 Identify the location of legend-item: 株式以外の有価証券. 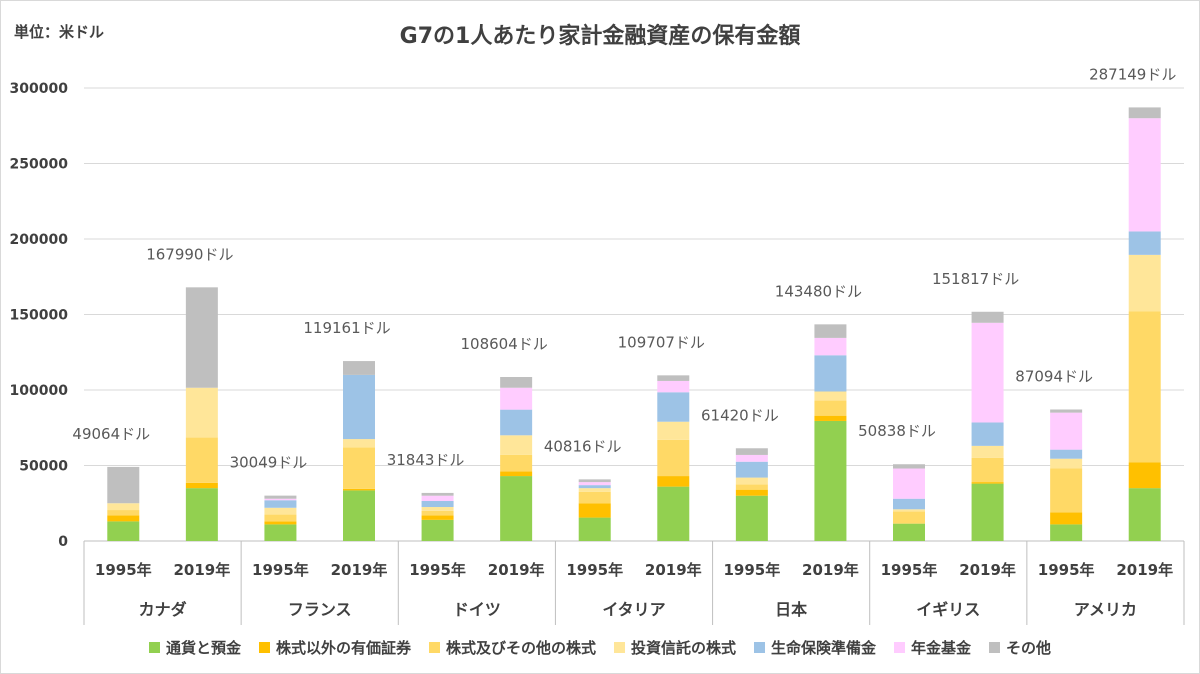
(334, 647).